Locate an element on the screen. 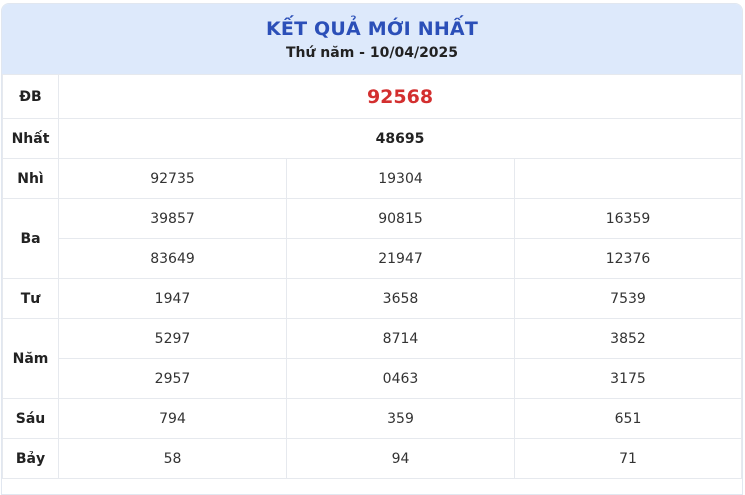  prize-value-bay: 94 is located at coordinates (400, 458).